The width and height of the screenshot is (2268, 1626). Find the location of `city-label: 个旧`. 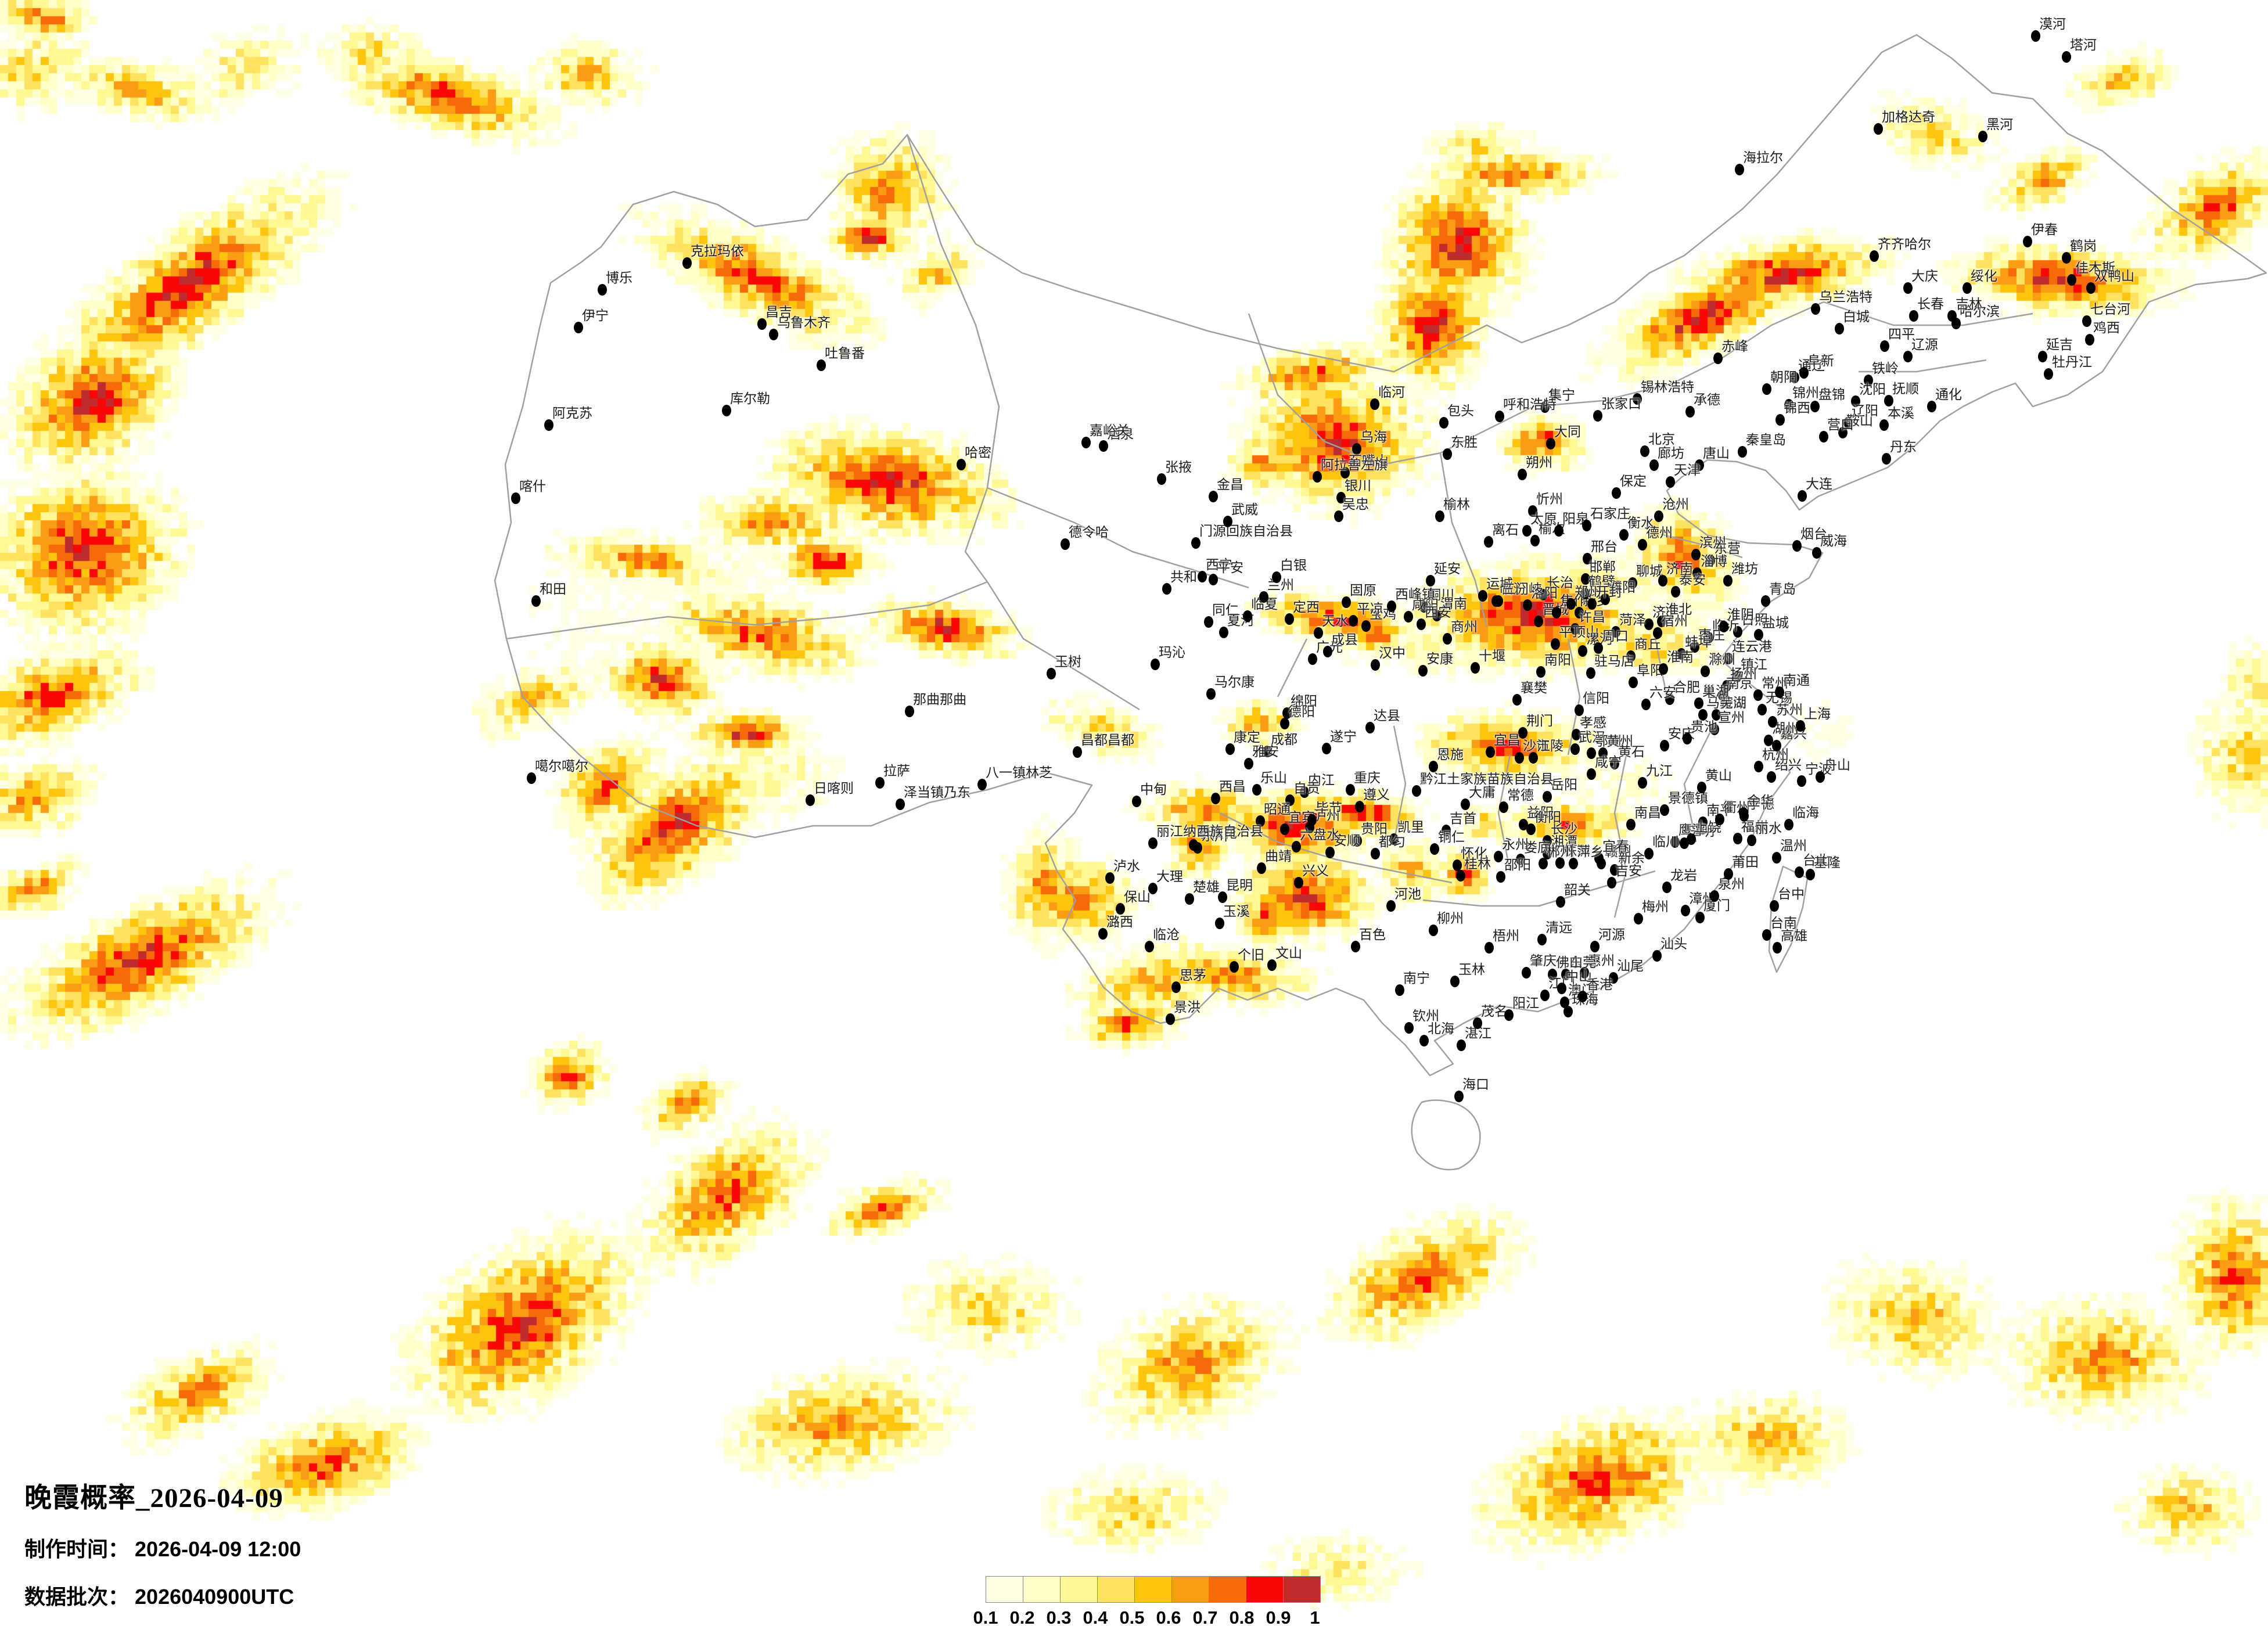

city-label: 个旧 is located at coordinates (1251, 954).